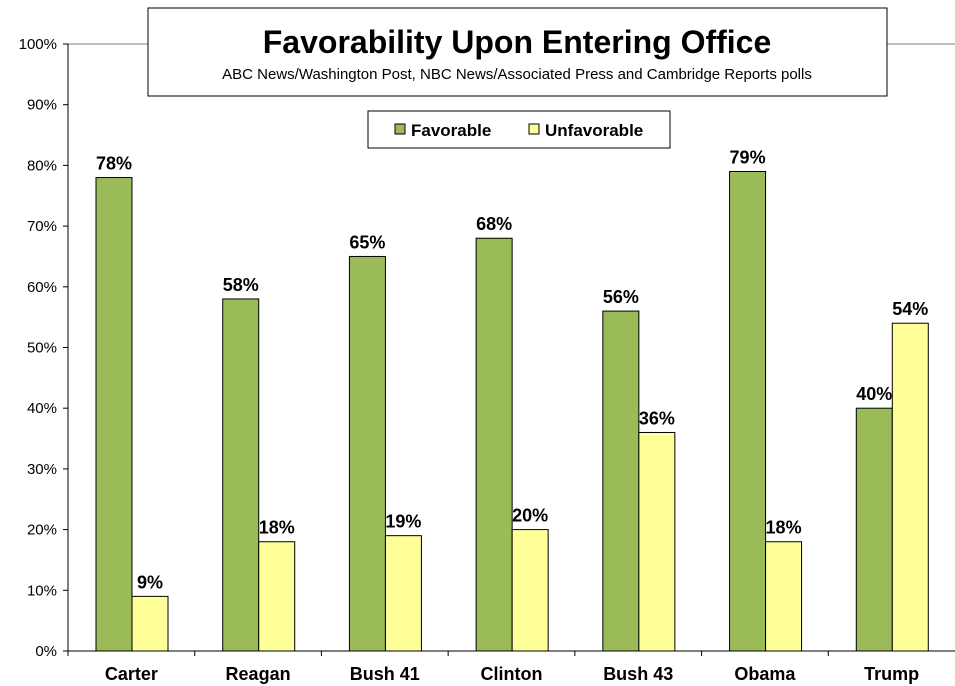 The height and width of the screenshot is (686, 955). I want to click on legend: Favorable Unfavorable, so click(519, 129).